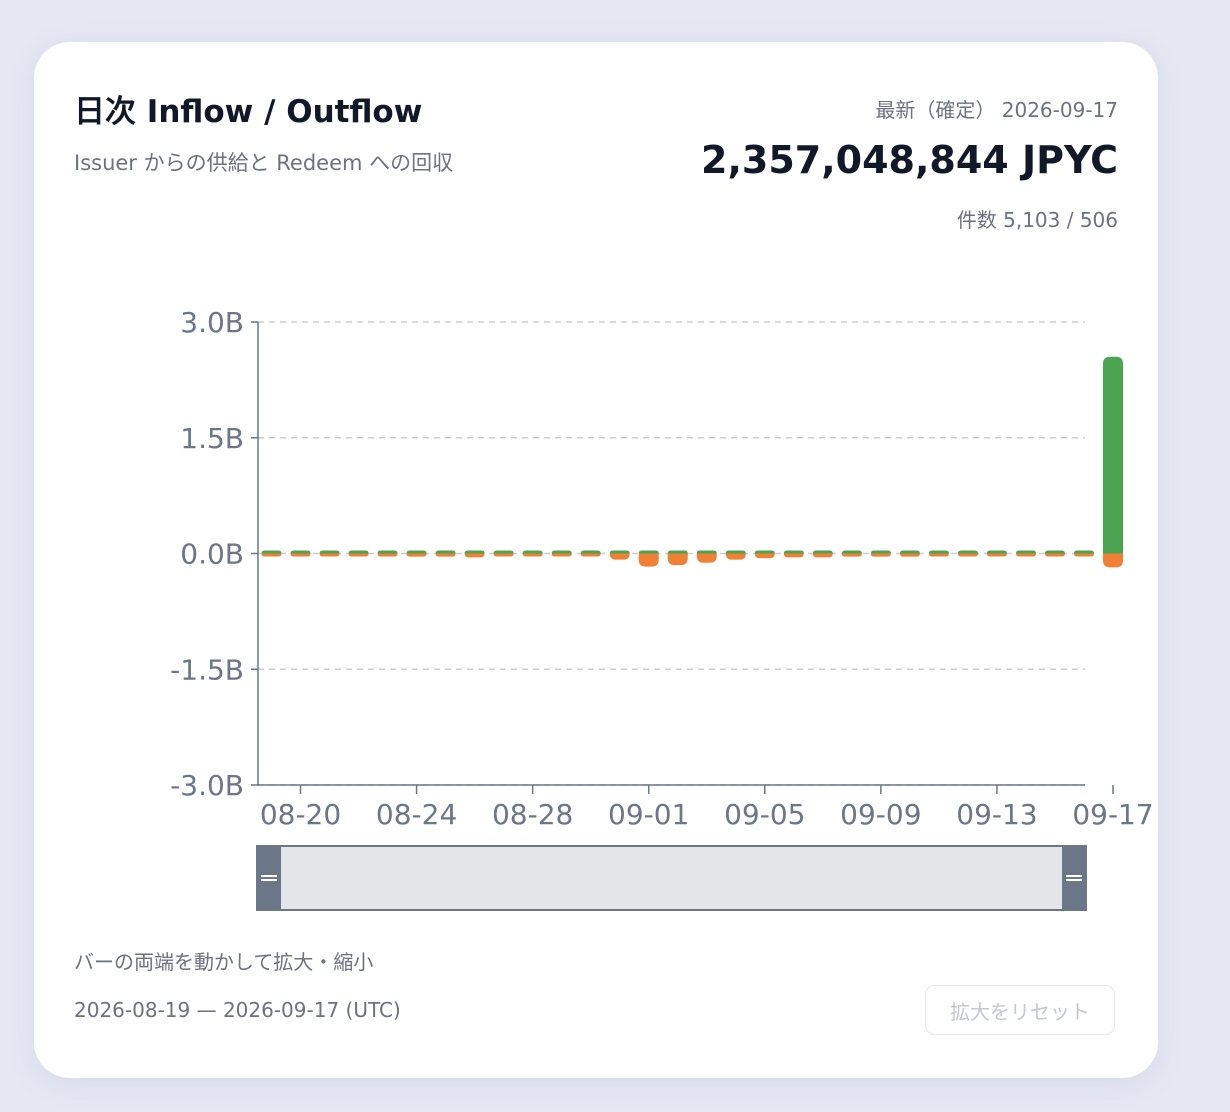 The image size is (1230, 1112). What do you see at coordinates (207, 669) in the screenshot?
I see `y-tick-label: -1.5B` at bounding box center [207, 669].